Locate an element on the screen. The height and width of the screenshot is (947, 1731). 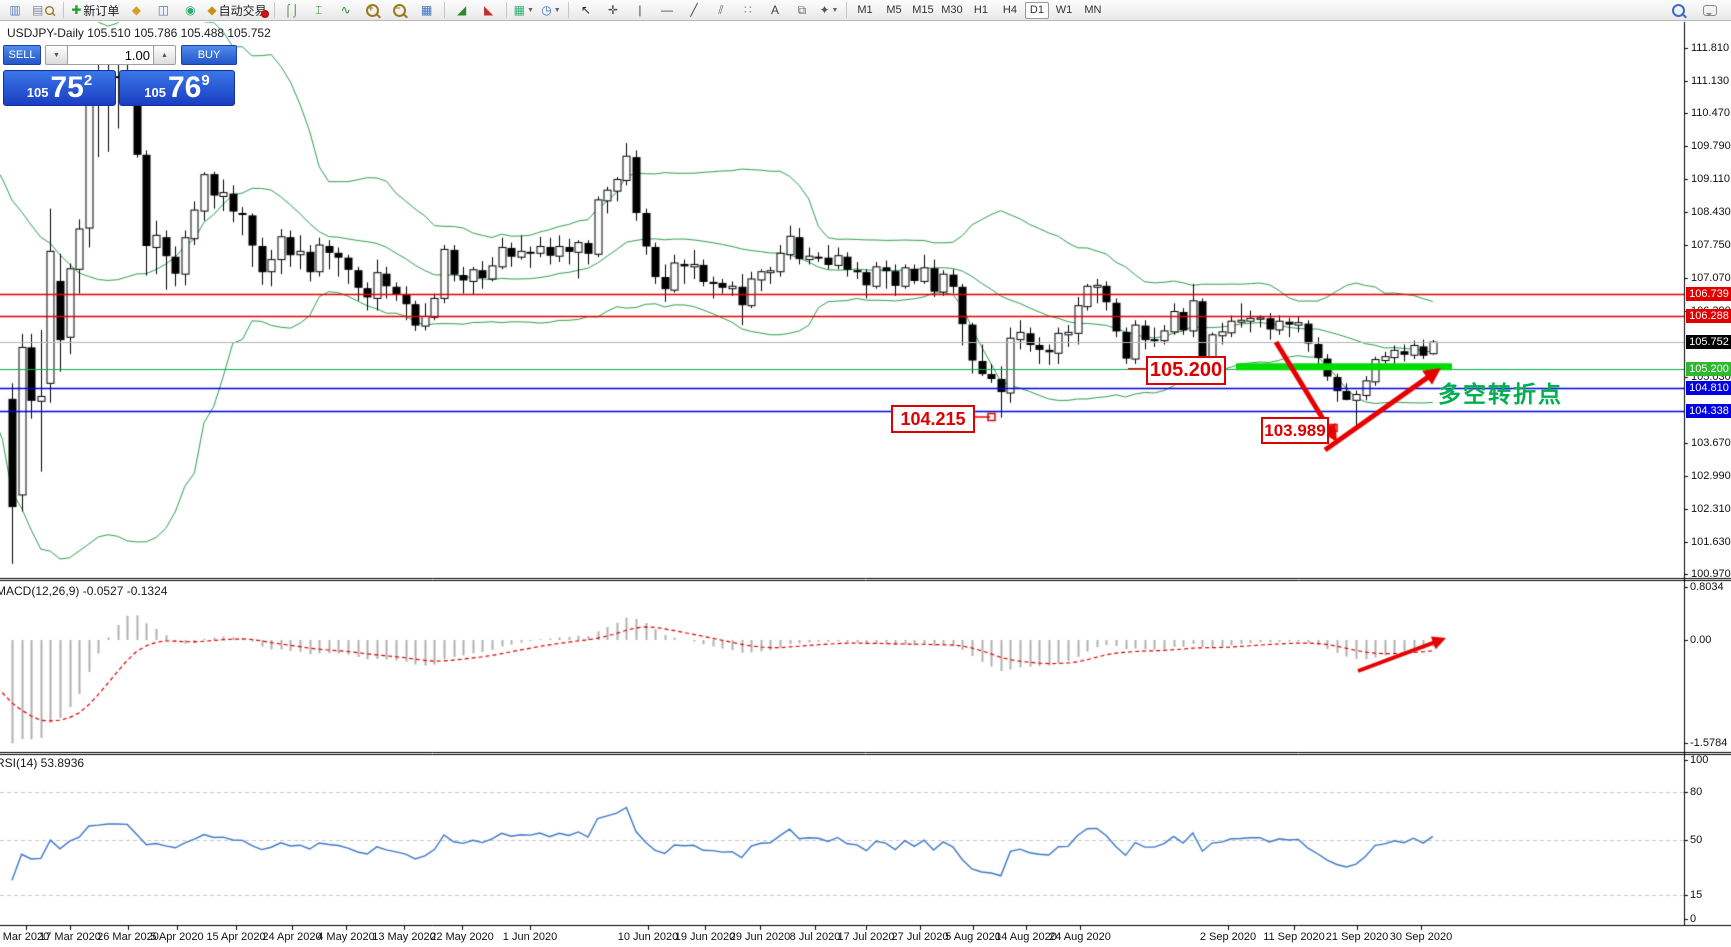
zoom-out-button: − is located at coordinates (400, 10).